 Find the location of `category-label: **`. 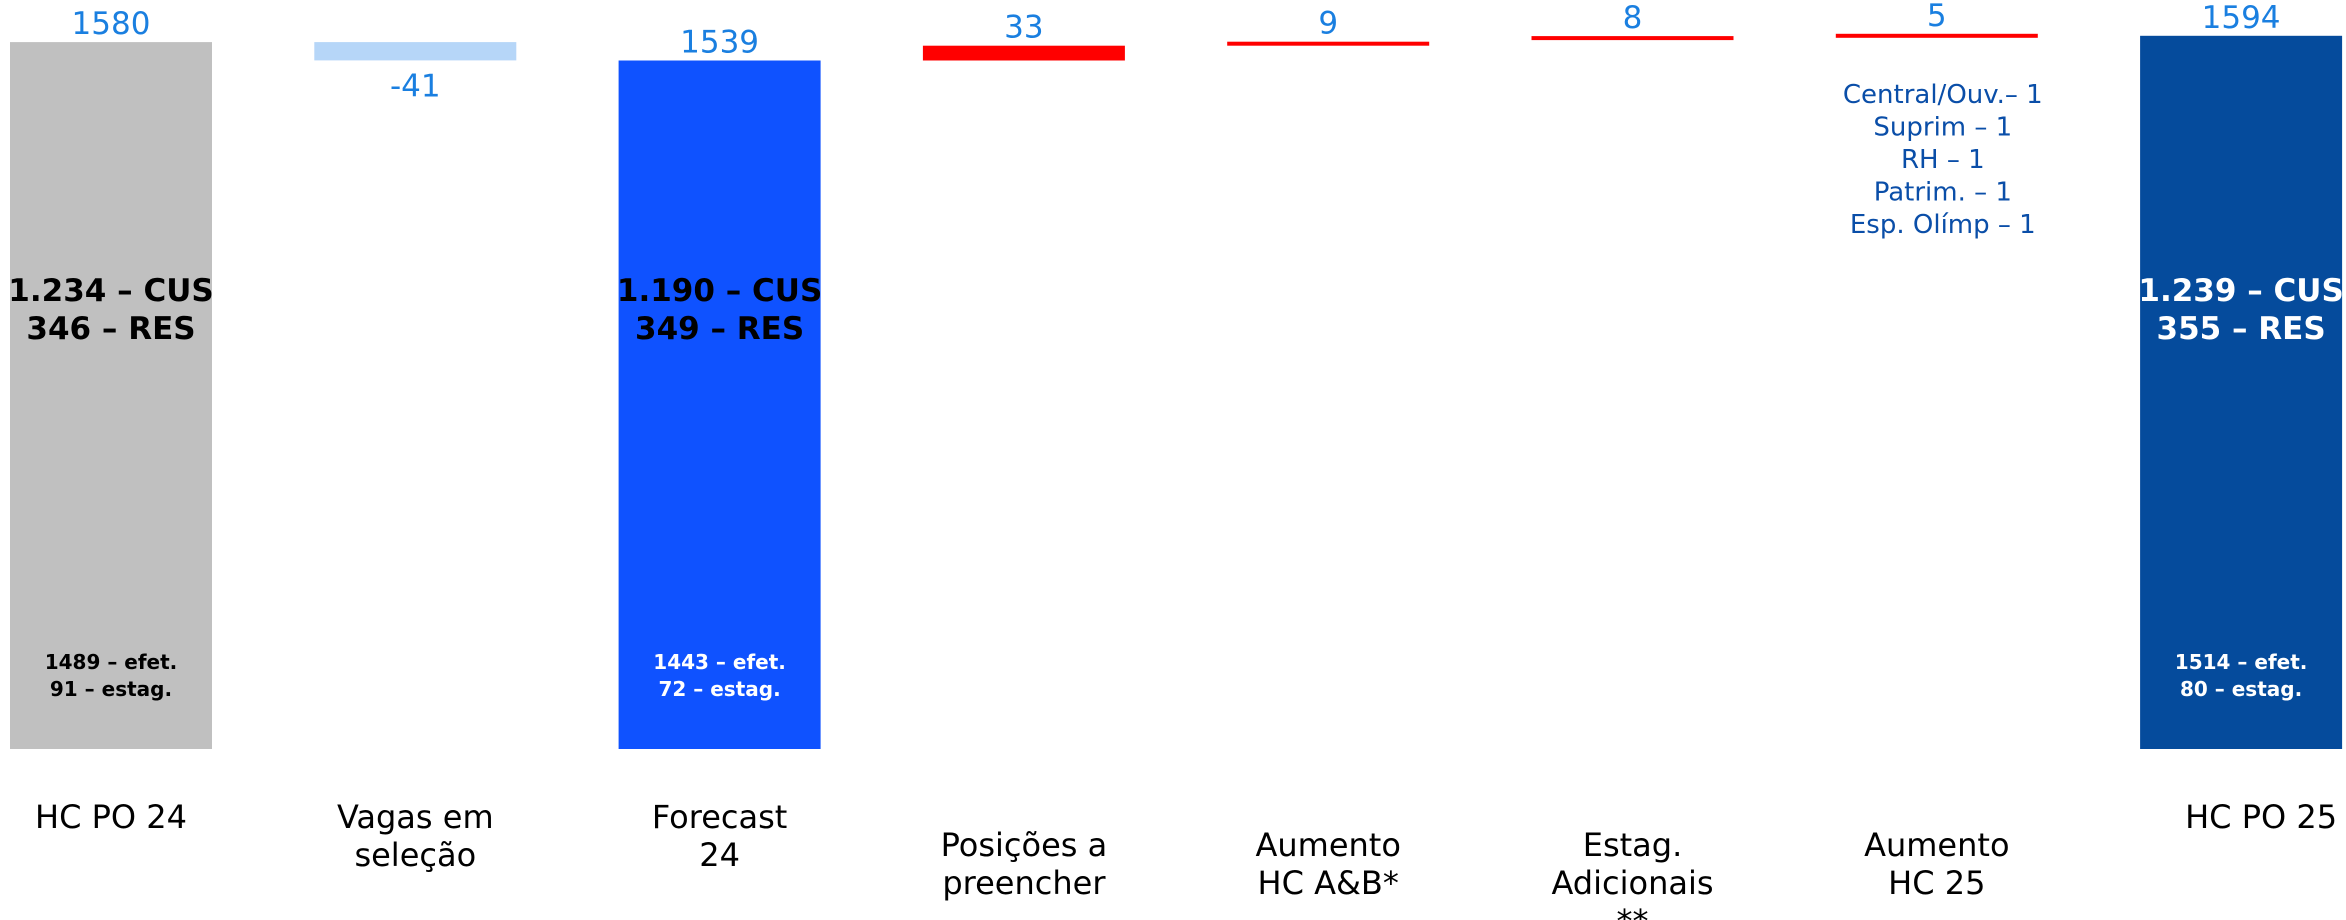

category-label: ** is located at coordinates (1633, 911).